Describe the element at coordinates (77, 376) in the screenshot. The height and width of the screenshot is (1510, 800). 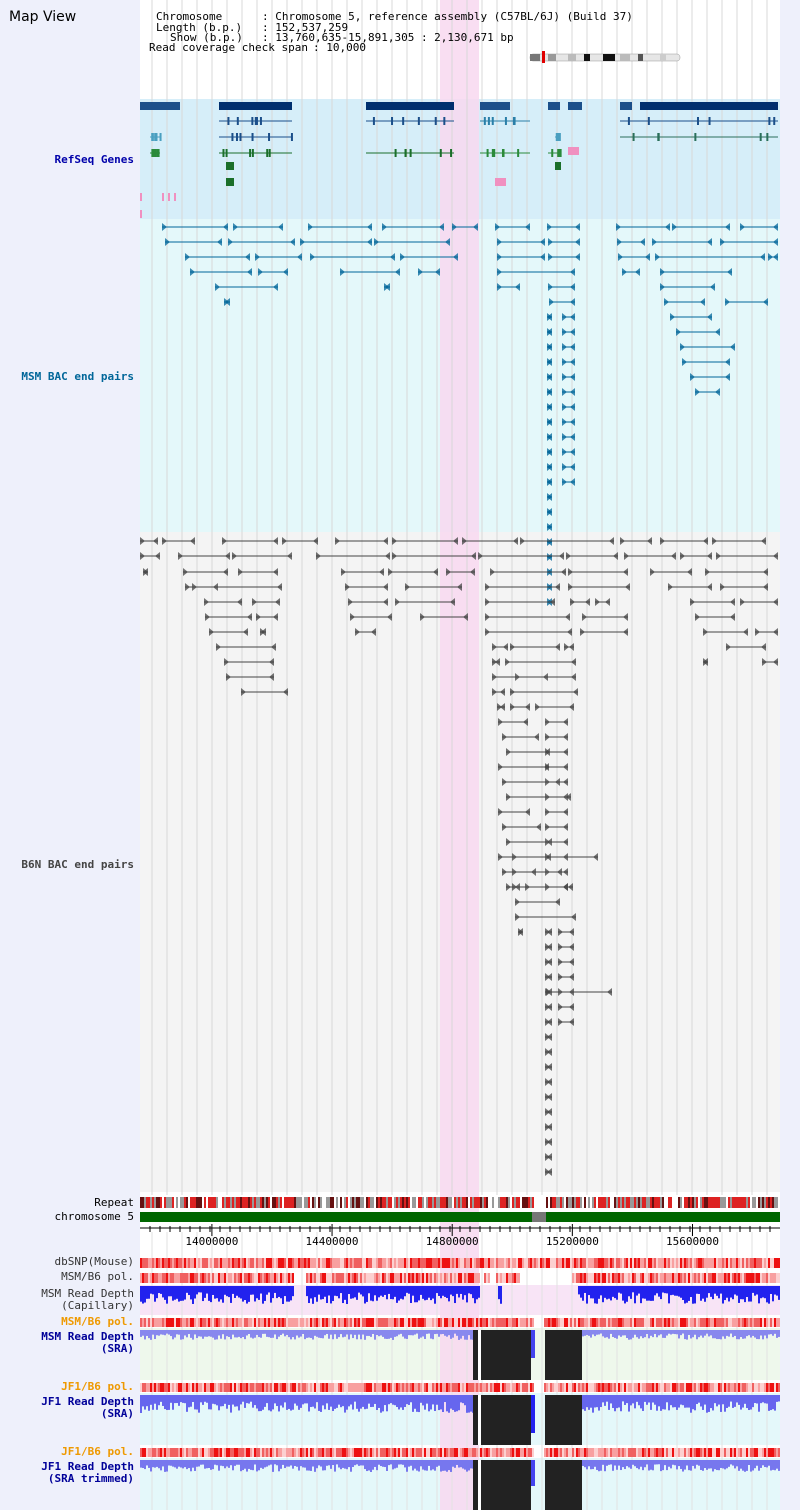
I see `msm-bac-label: MSM BAC end pairs` at that location.